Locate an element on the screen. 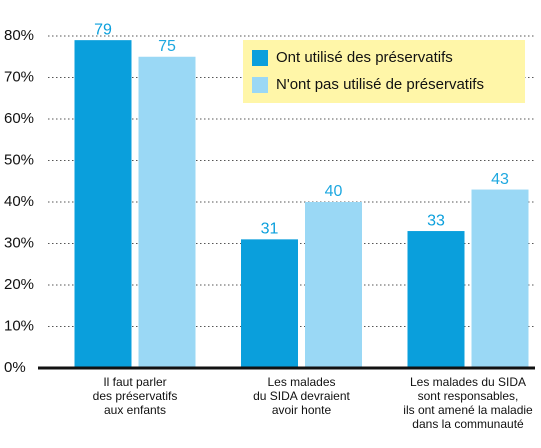 The height and width of the screenshot is (448, 541). value-label: 31 is located at coordinates (270, 229).